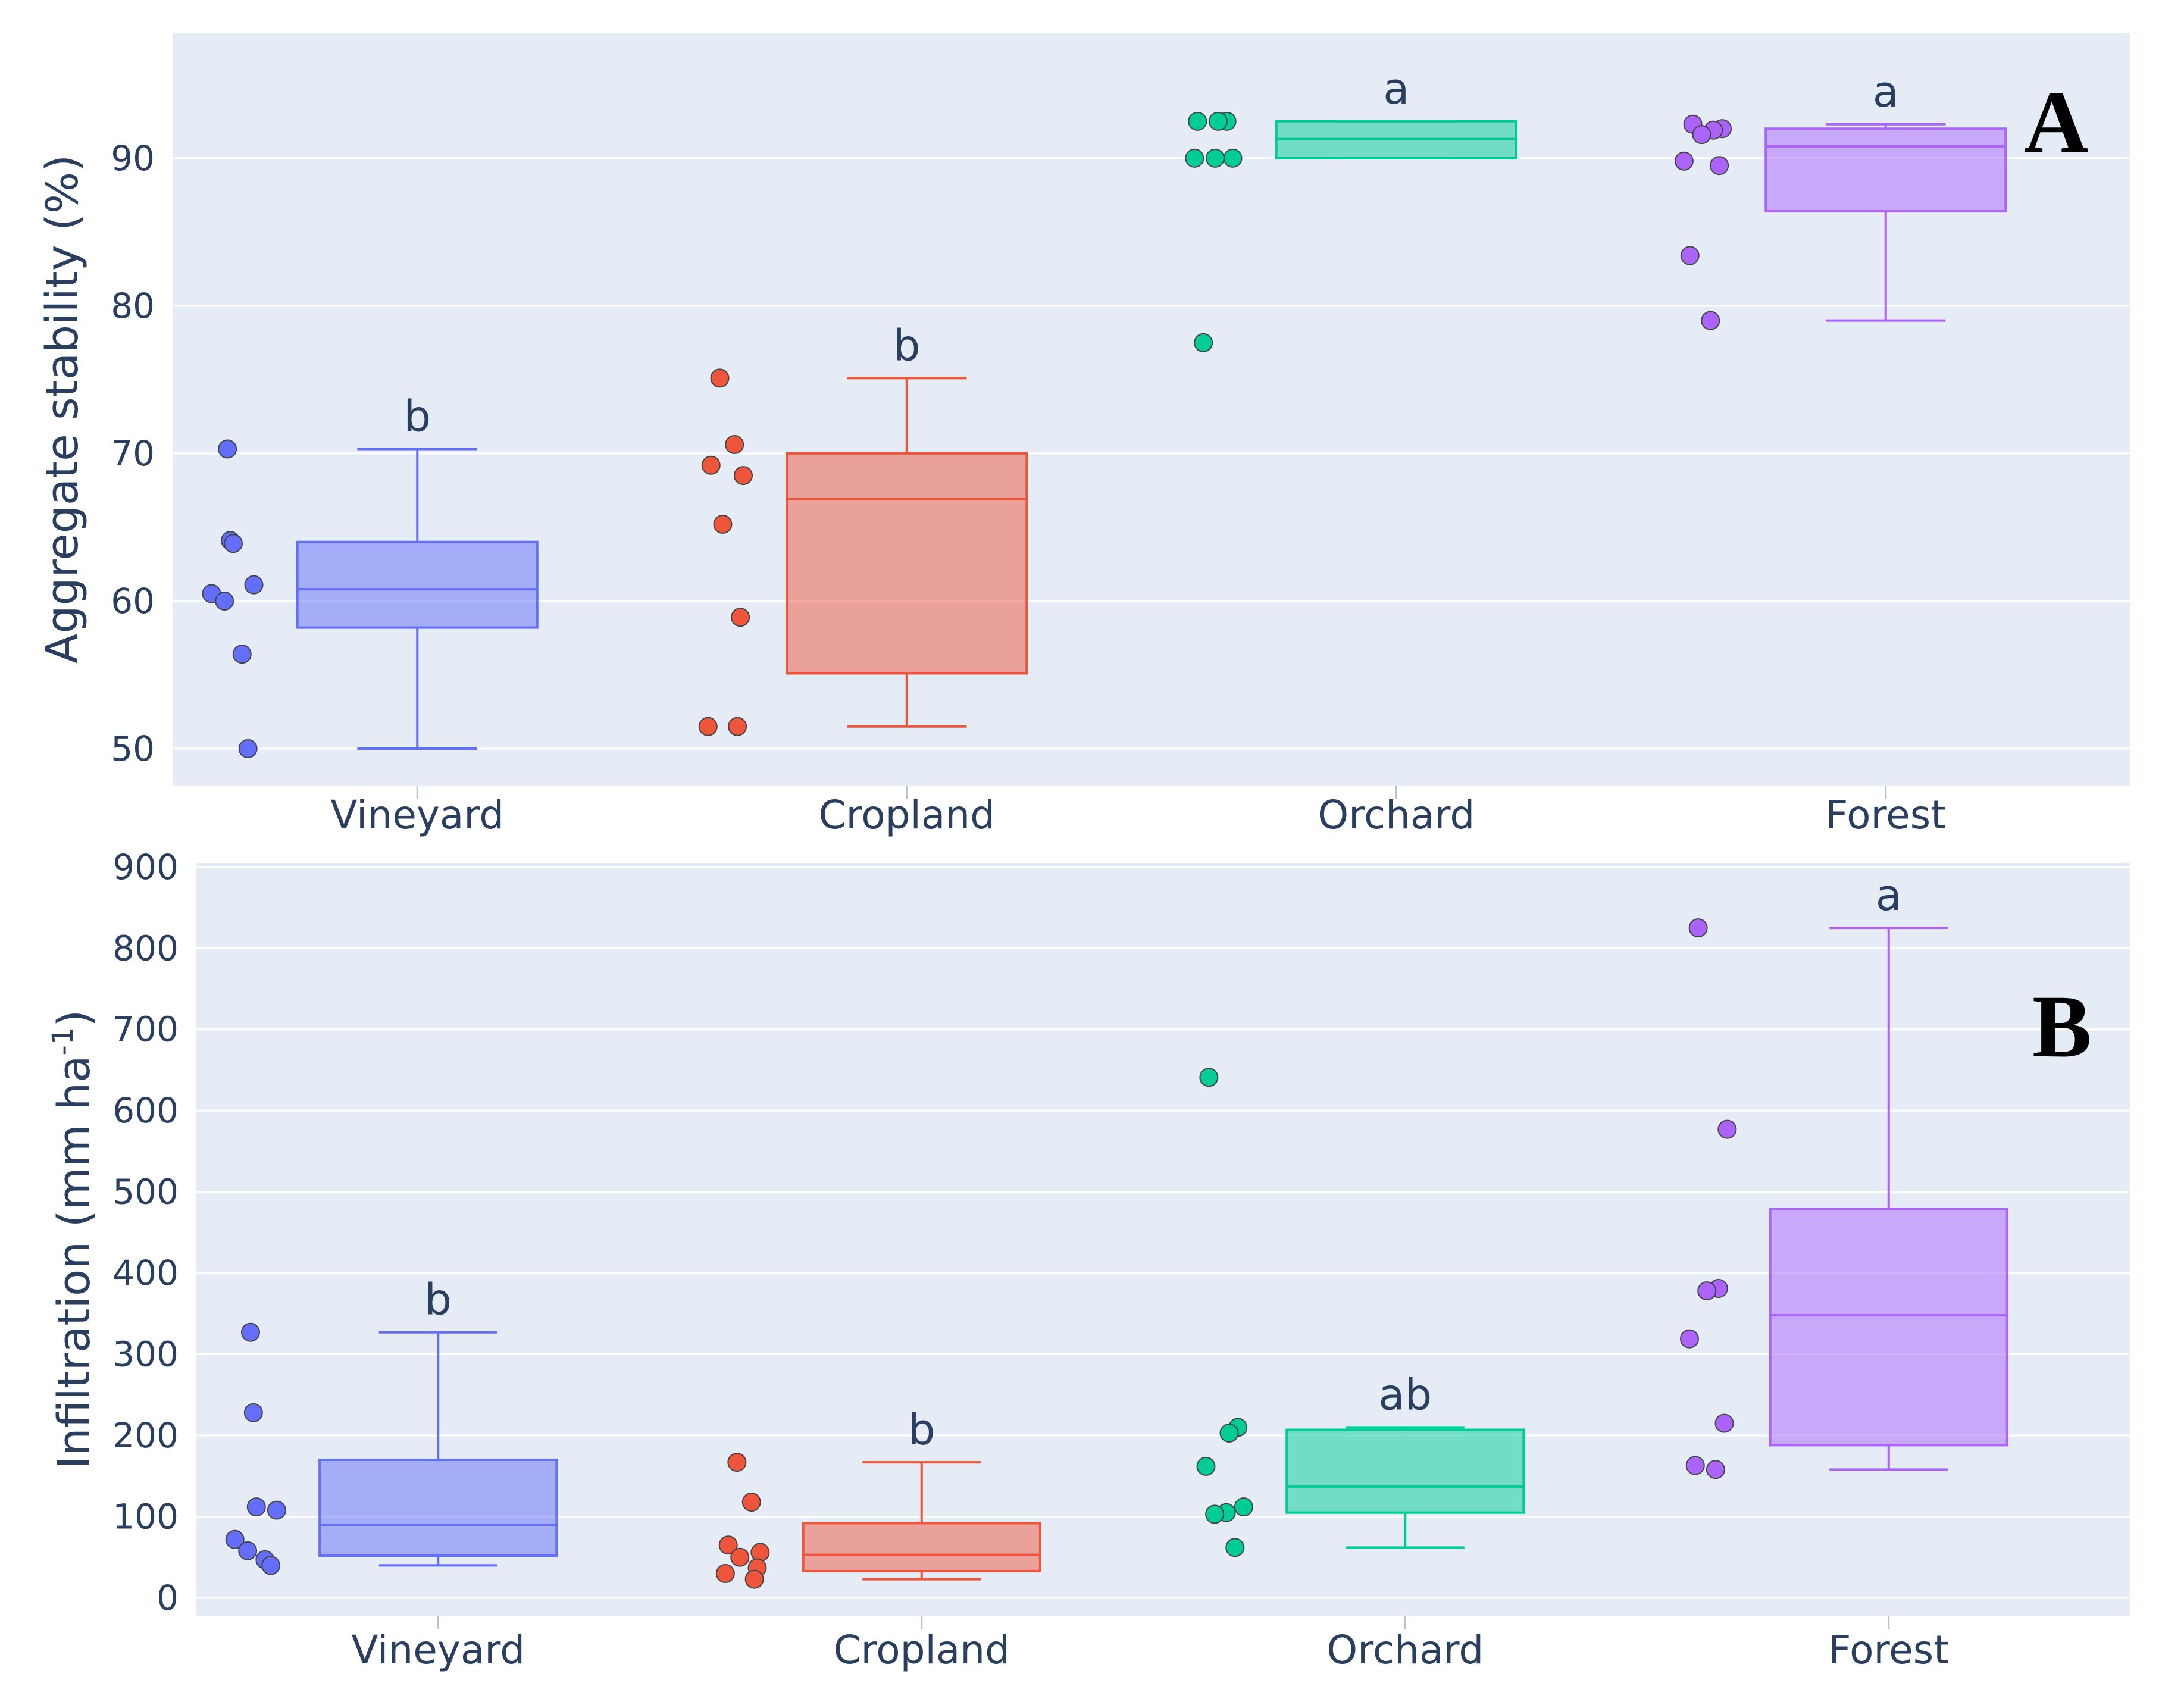 The width and height of the screenshot is (2159, 1708). What do you see at coordinates (145, 1354) in the screenshot?
I see `y-tick-label: 300` at bounding box center [145, 1354].